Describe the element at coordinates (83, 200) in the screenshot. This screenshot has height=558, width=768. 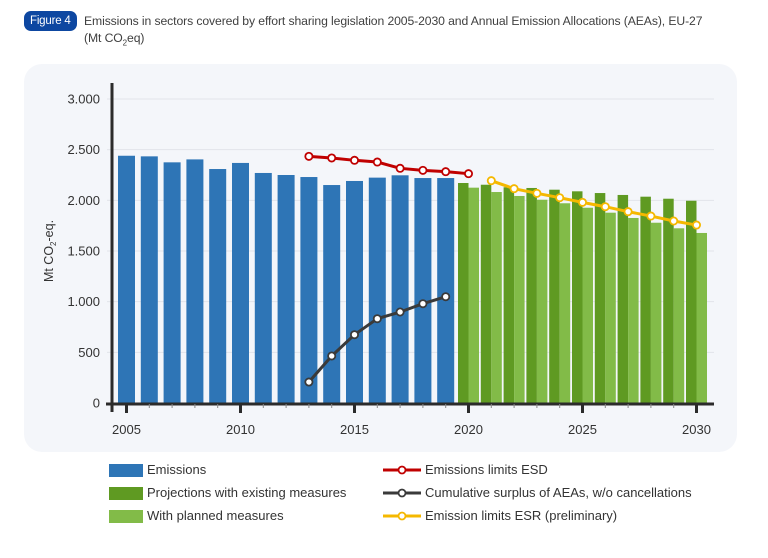
I see `y-tick-label: 2.000` at that location.